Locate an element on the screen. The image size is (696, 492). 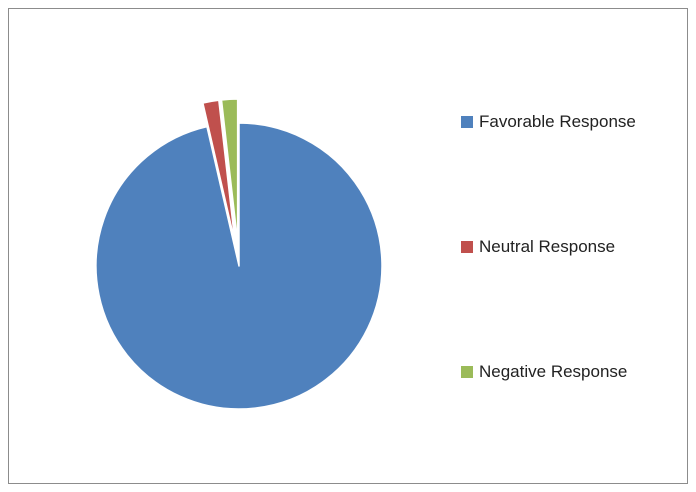
legend-item-favorable: Favorable Response is located at coordinates (548, 122).